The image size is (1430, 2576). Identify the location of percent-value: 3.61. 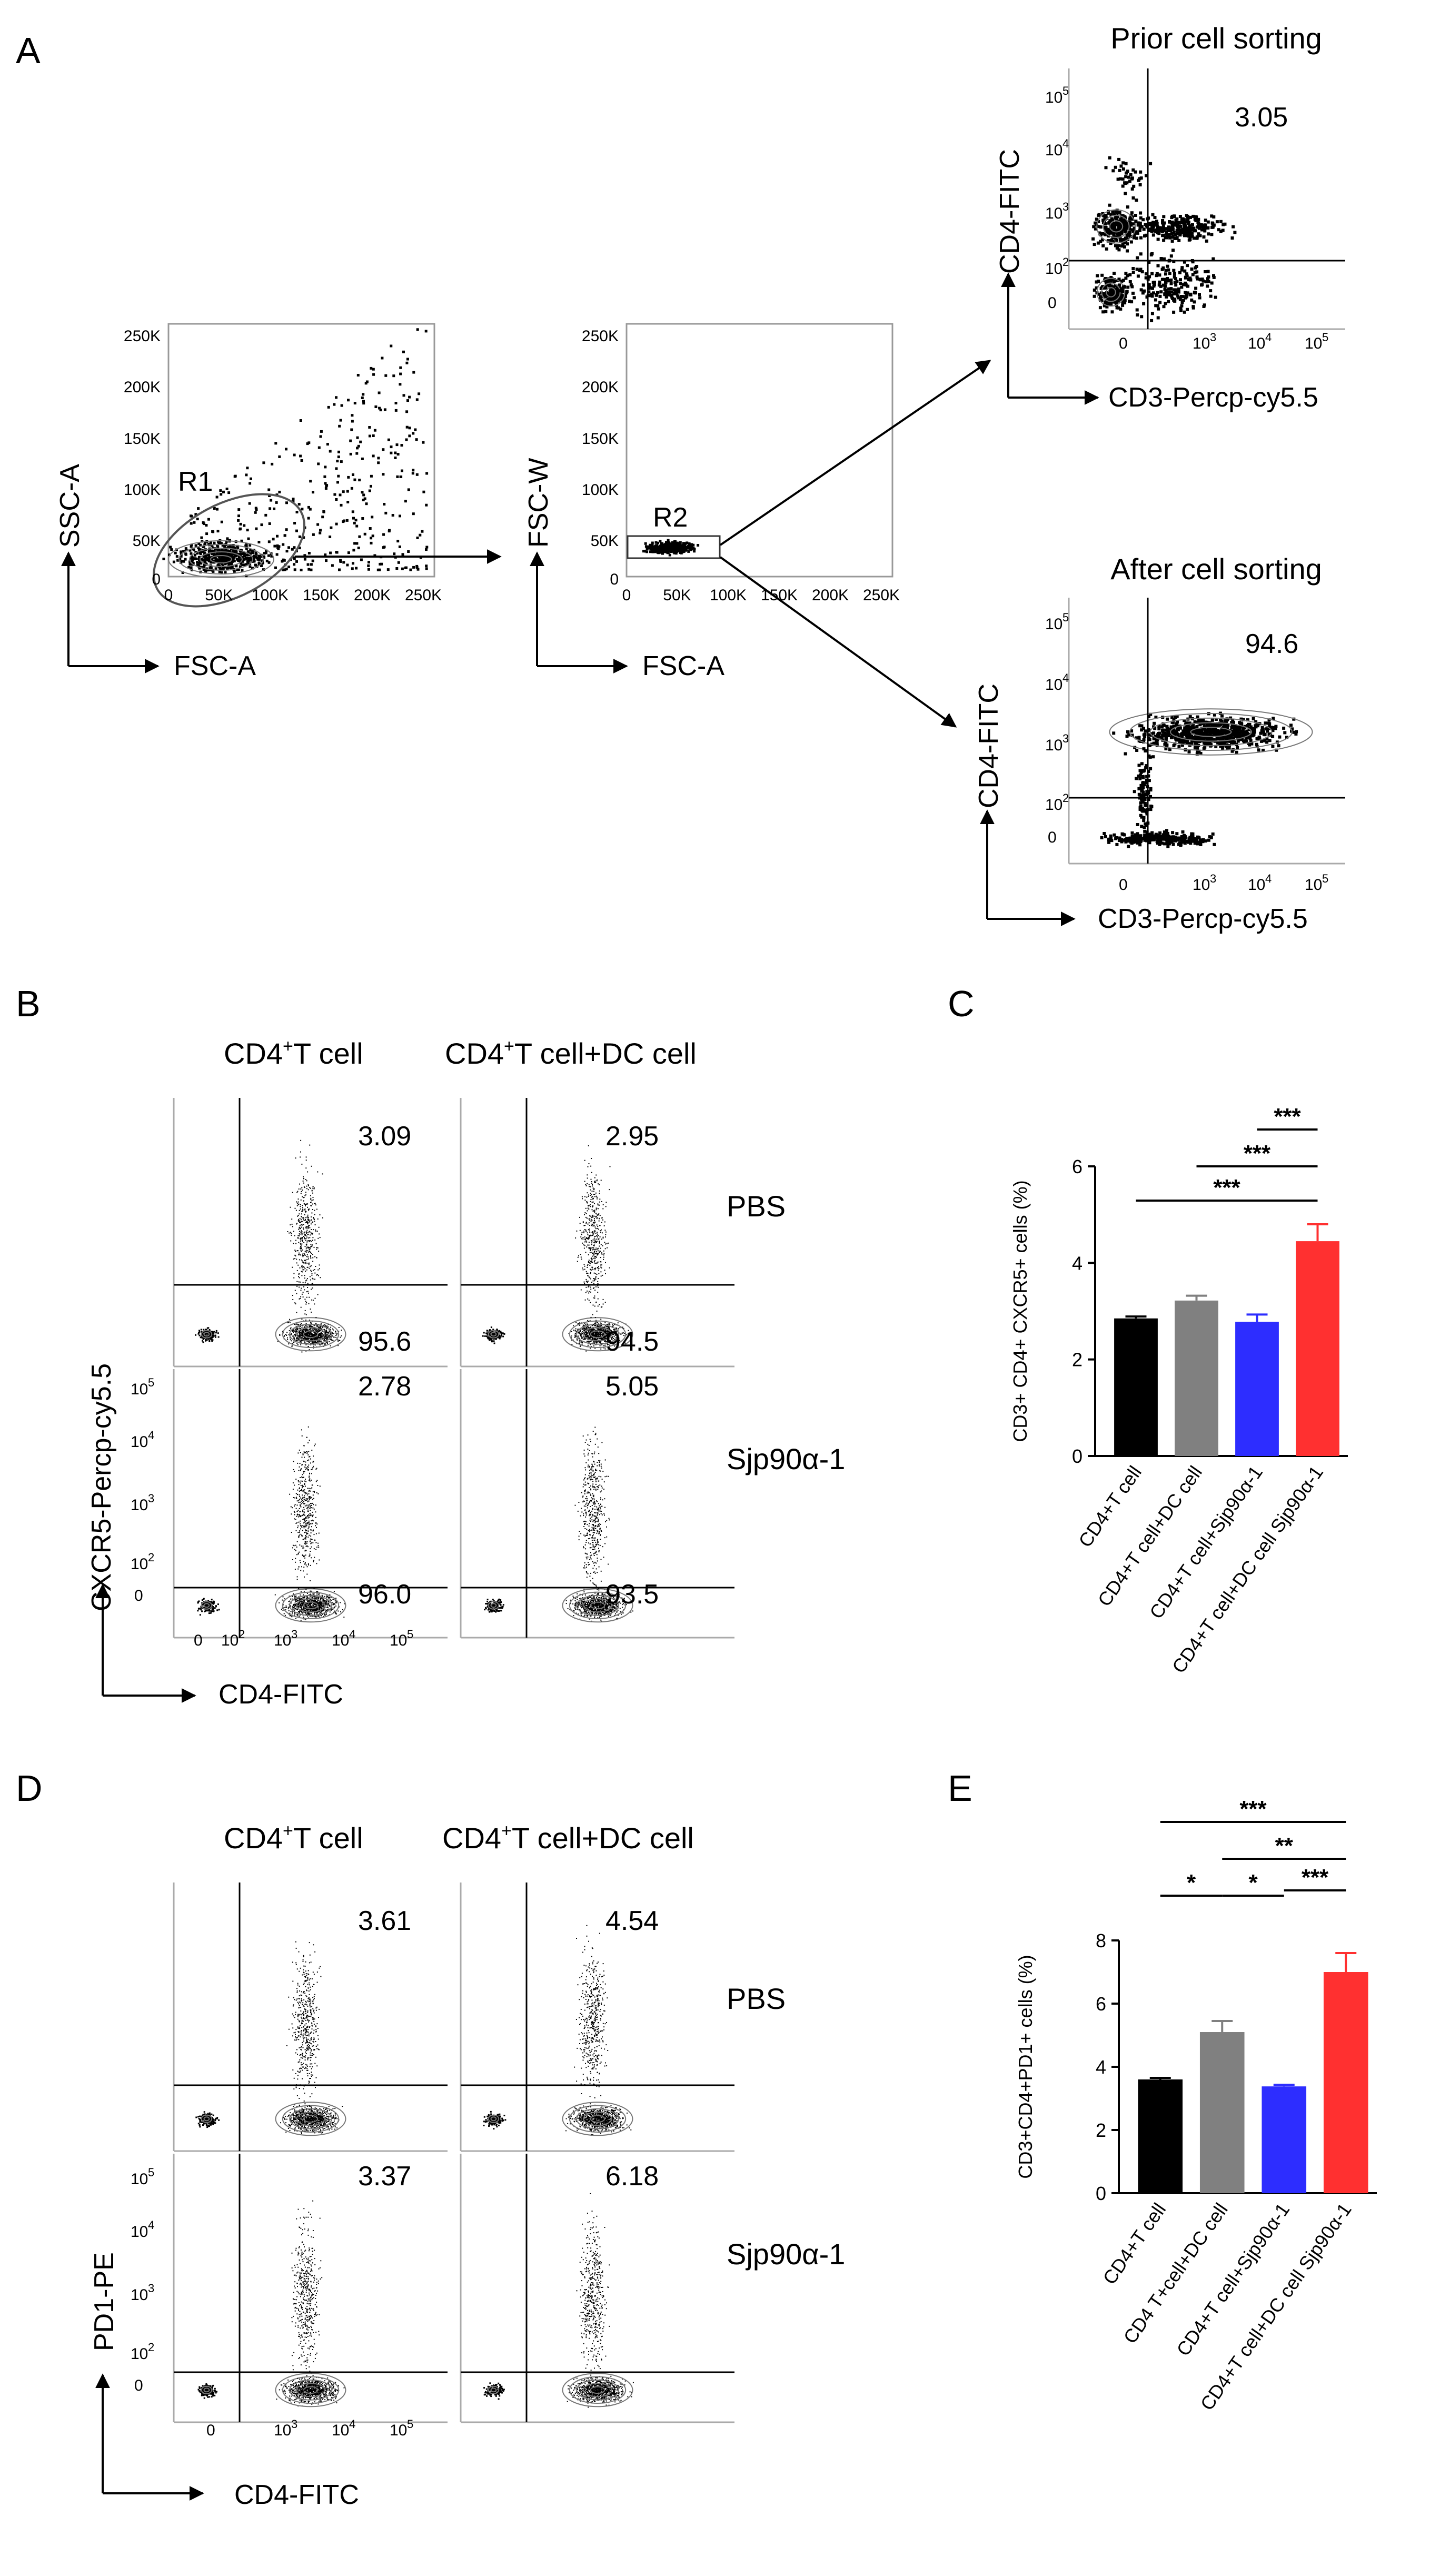
(385, 1921).